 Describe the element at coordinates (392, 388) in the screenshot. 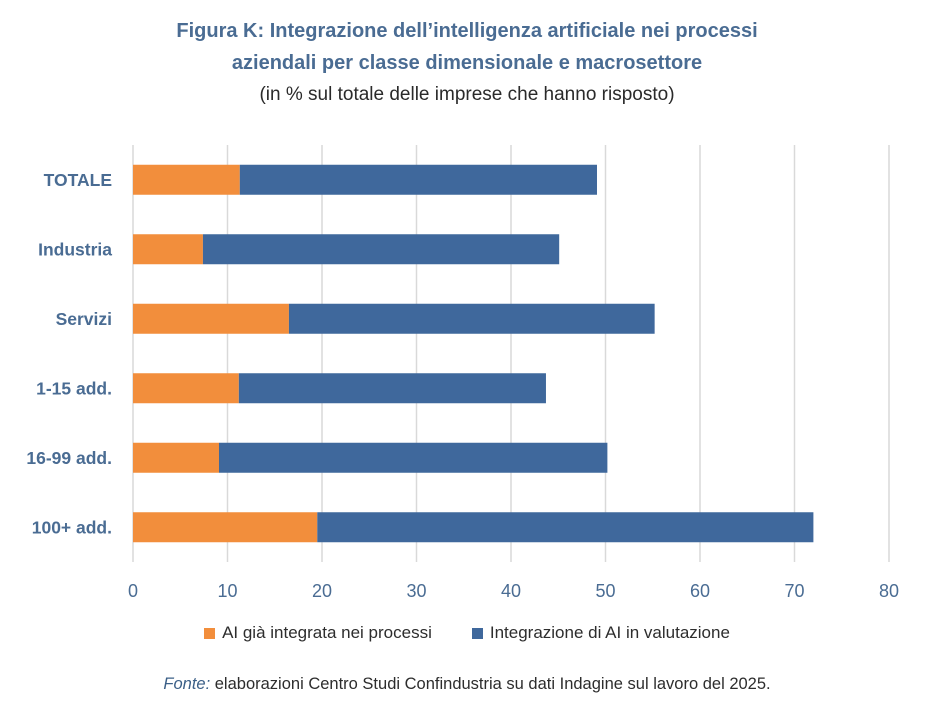

I see `bar-1-15-add-evaluating` at that location.